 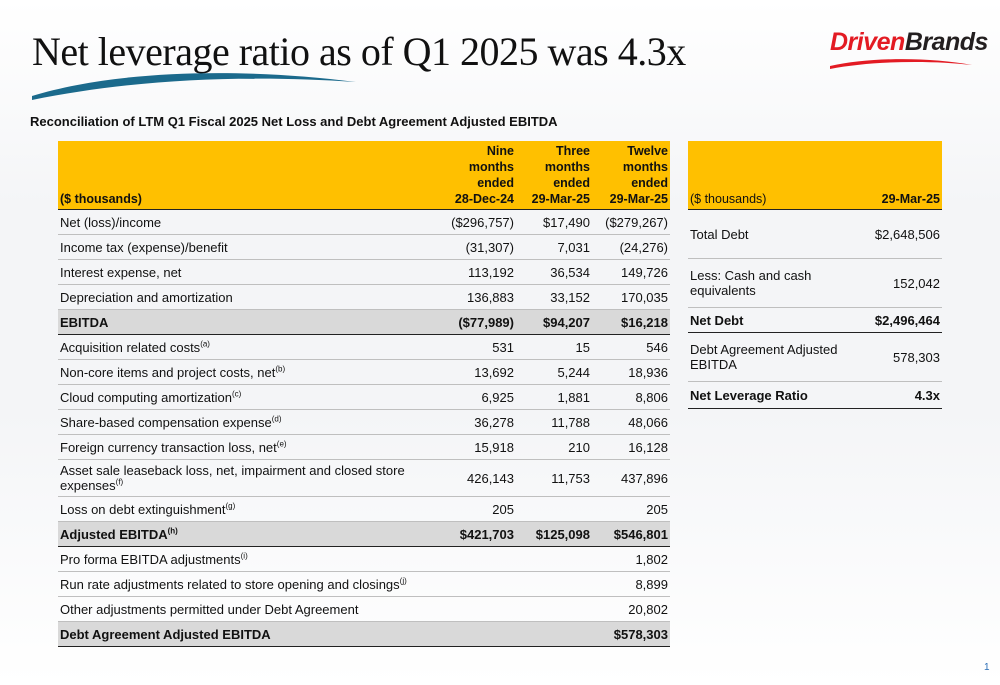 What do you see at coordinates (815, 234) in the screenshot?
I see `table-row: Total Debt $2,648,506` at bounding box center [815, 234].